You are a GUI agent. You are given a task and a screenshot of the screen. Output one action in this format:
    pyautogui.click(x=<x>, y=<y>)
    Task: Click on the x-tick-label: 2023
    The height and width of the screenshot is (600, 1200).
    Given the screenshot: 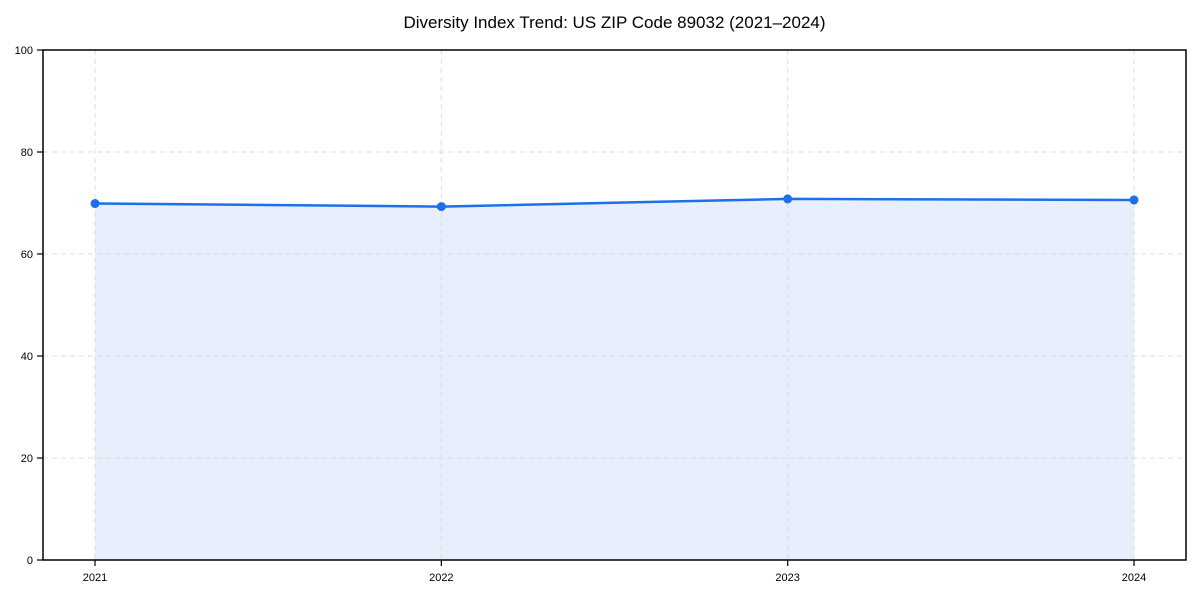 What is the action you would take?
    pyautogui.click(x=787, y=578)
    